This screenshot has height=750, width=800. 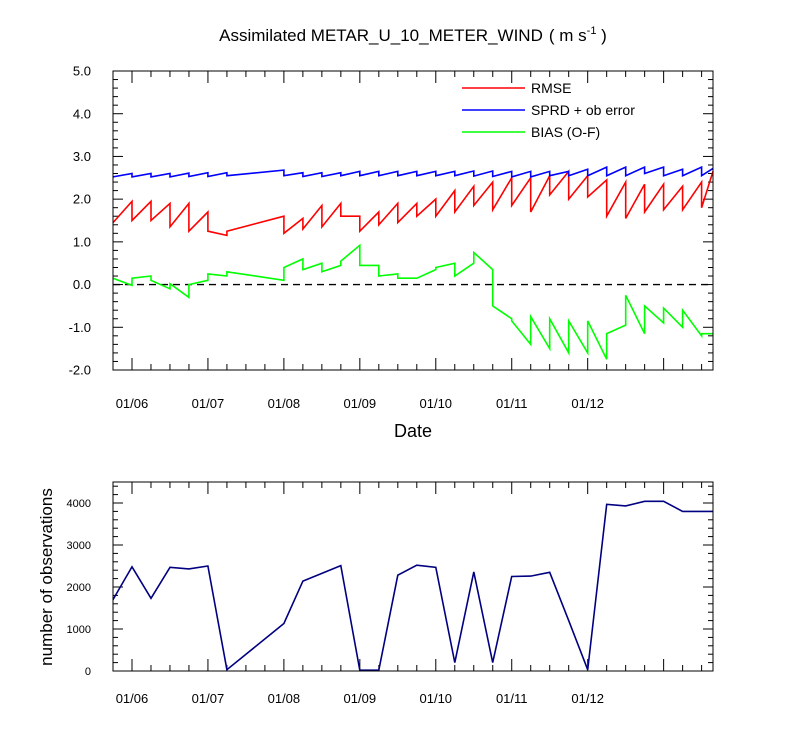 I want to click on bottom-y-tick-label-1: 1000, so click(x=79, y=630).